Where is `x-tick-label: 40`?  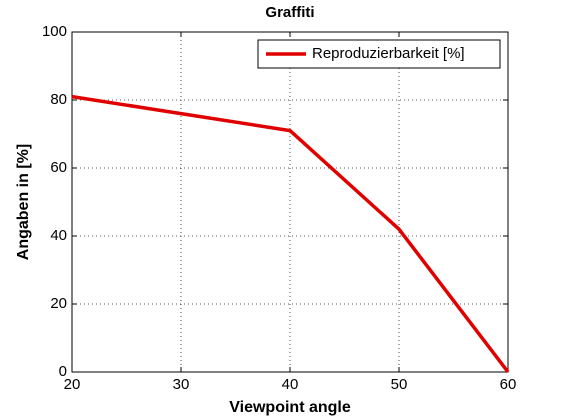 x-tick-label: 40 is located at coordinates (290, 384).